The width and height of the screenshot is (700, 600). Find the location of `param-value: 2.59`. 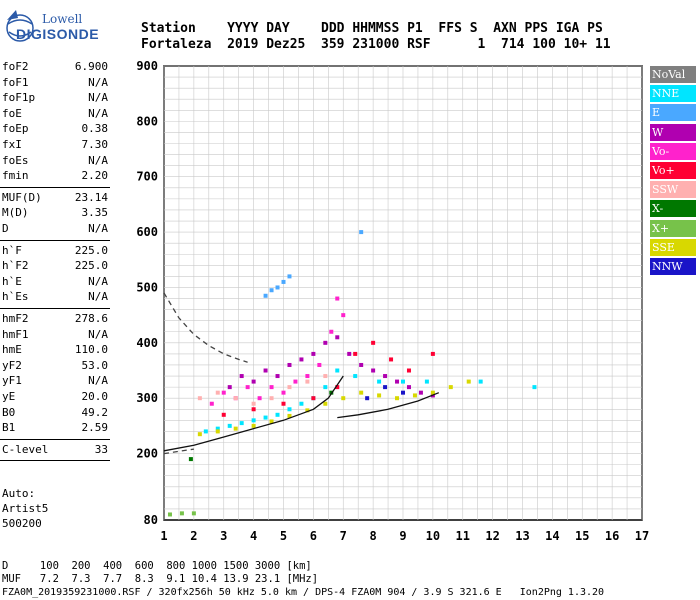

param-value: 2.59 is located at coordinates (95, 428).